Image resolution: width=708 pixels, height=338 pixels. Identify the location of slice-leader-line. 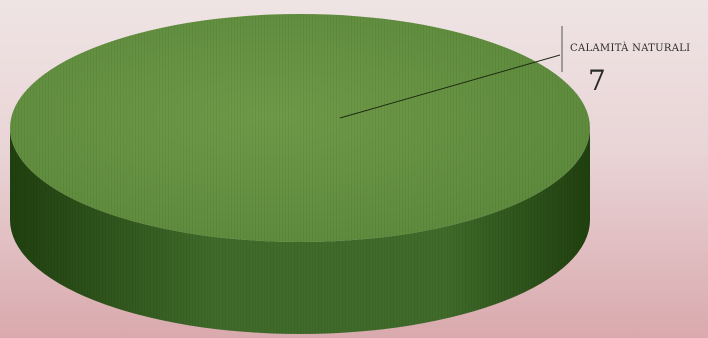
(450, 86).